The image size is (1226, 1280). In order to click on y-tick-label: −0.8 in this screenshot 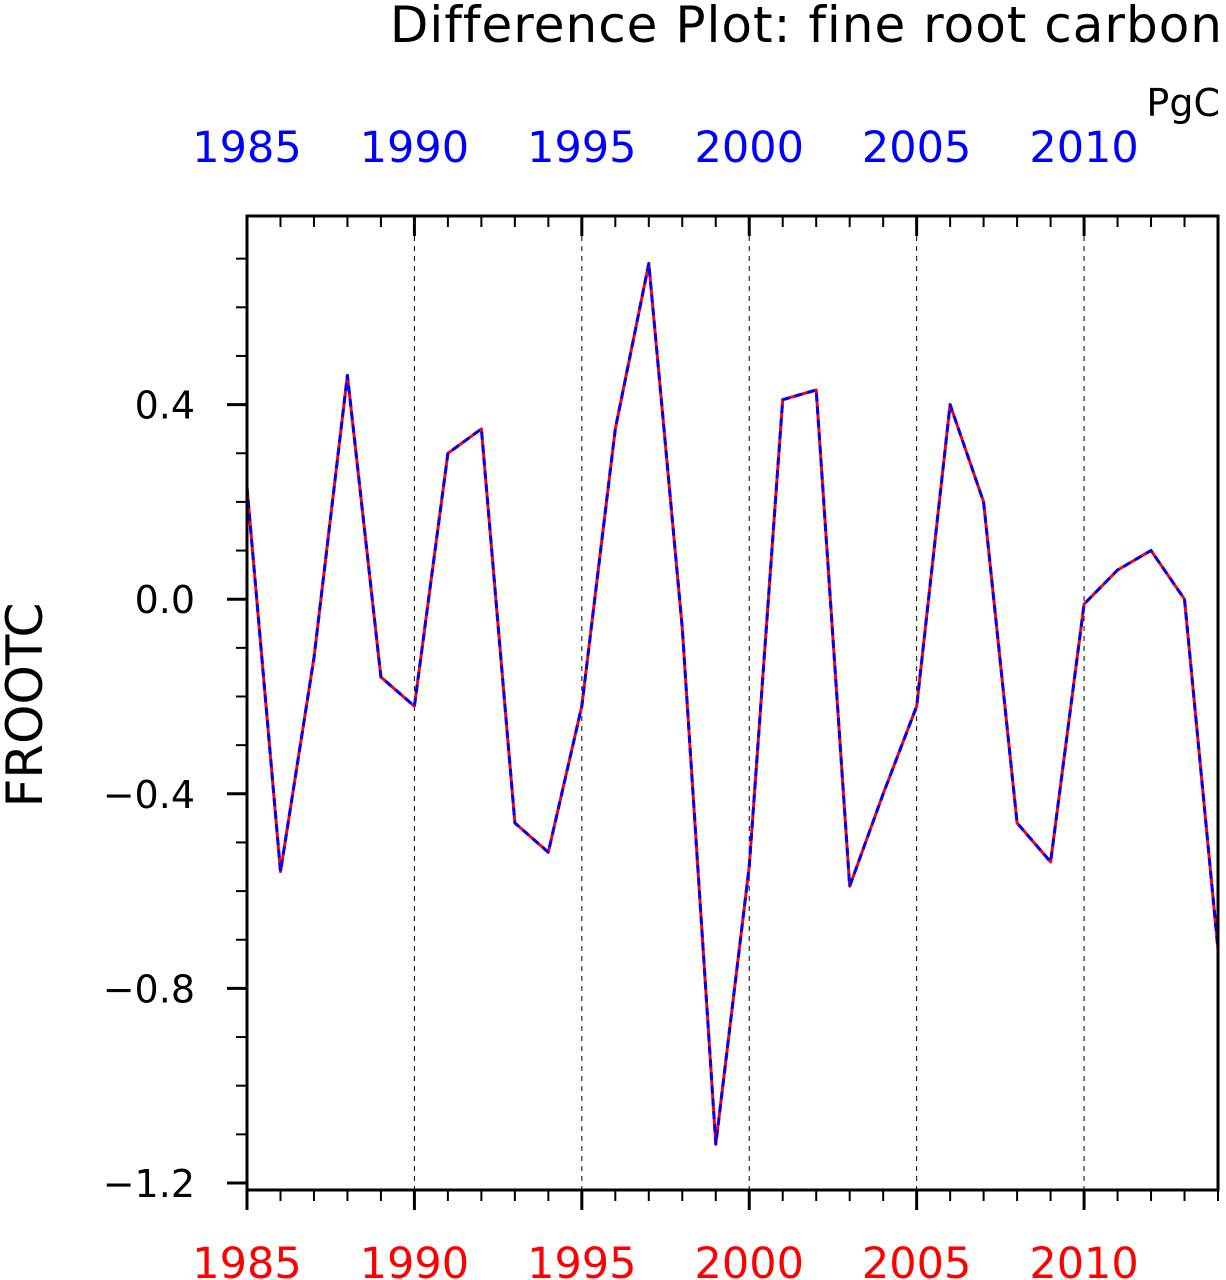, I will do `click(149, 989)`.